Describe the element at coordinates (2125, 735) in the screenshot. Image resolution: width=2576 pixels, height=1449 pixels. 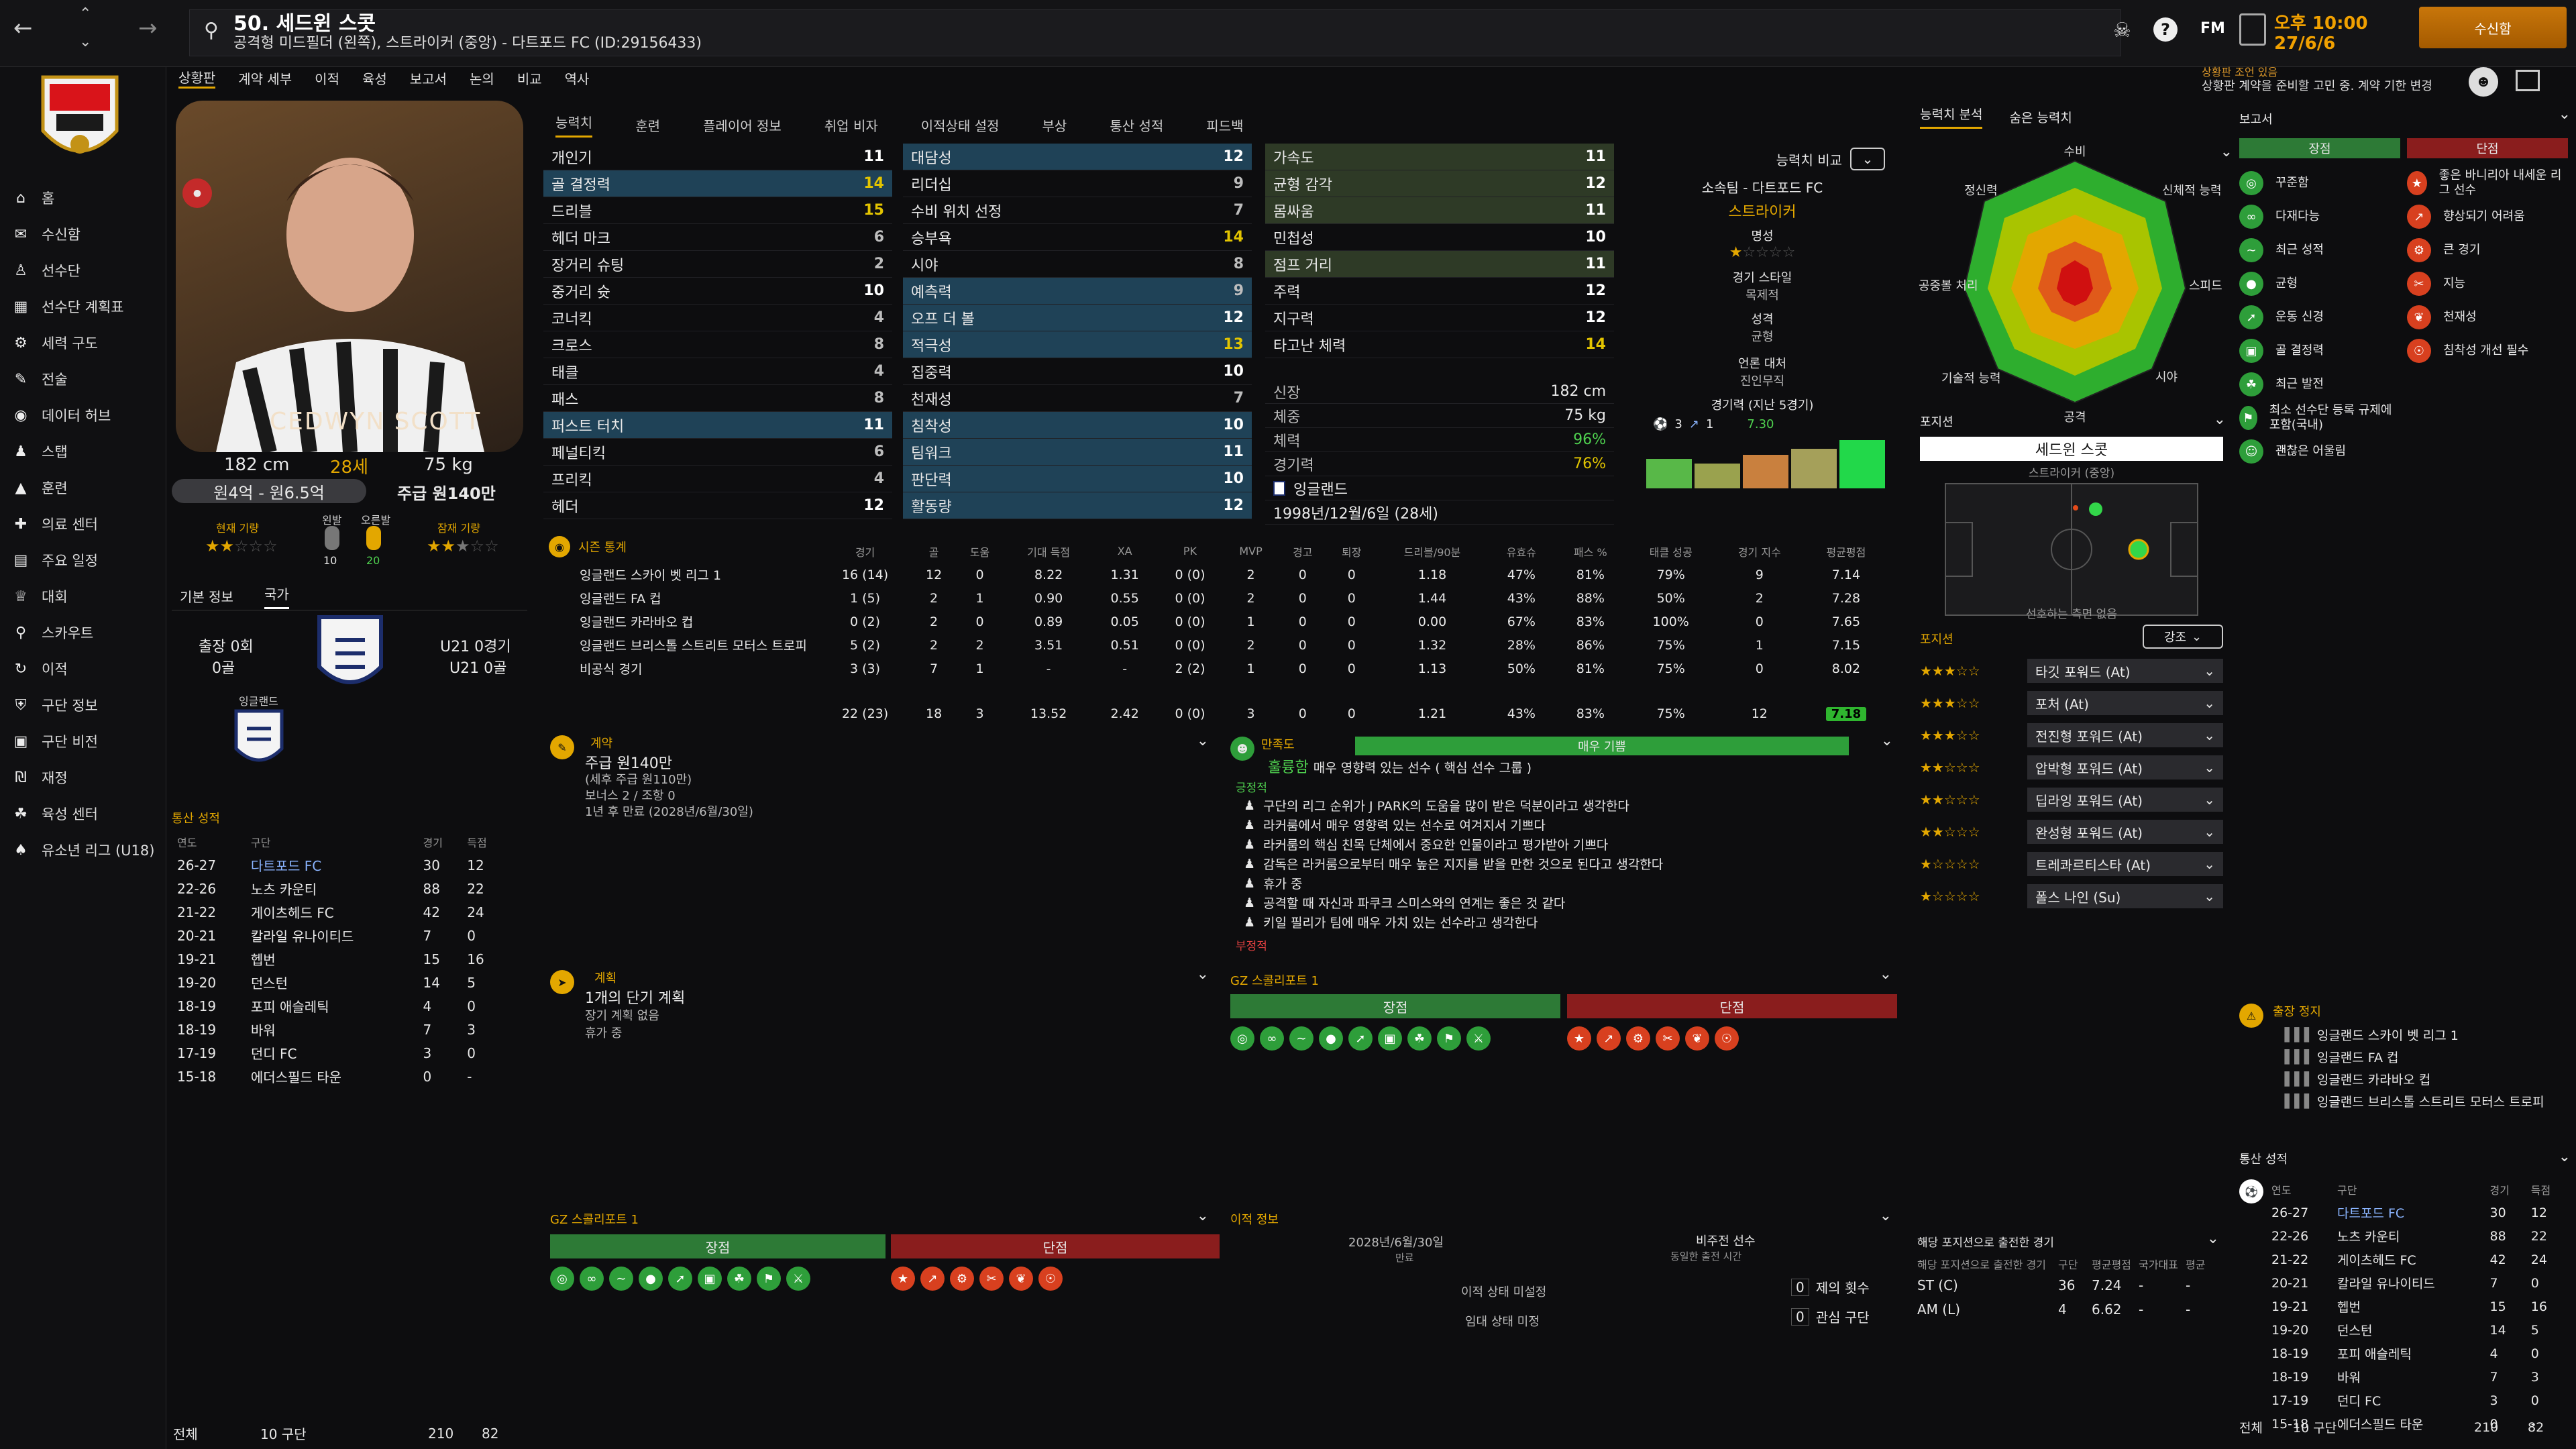
I see `role-name-dropdown: 전진형 포워드 (At) ⌄` at that location.